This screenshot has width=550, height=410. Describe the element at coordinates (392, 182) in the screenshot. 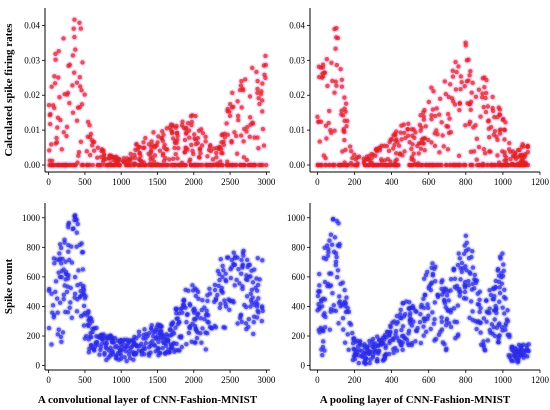

I see `x-tick-label: 400` at that location.